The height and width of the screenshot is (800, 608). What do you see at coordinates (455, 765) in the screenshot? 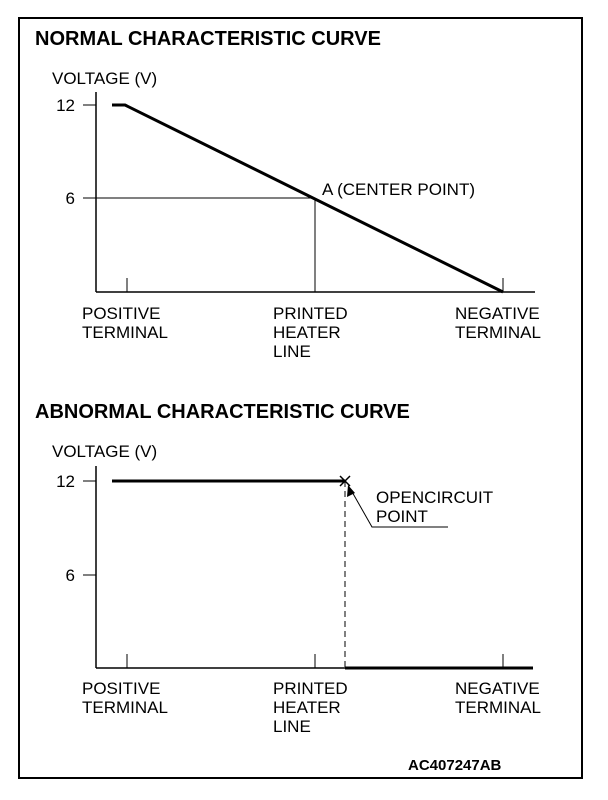
I see `figure-code: AC407247AB` at bounding box center [455, 765].